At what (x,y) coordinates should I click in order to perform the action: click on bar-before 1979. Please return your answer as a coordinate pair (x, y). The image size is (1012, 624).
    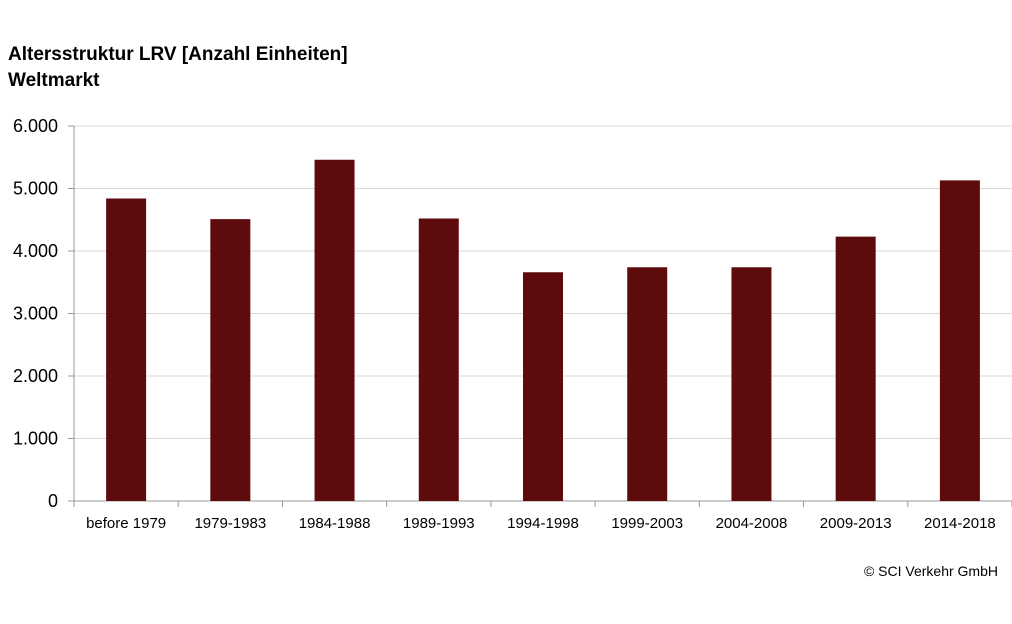
    Looking at the image, I should click on (126, 349).